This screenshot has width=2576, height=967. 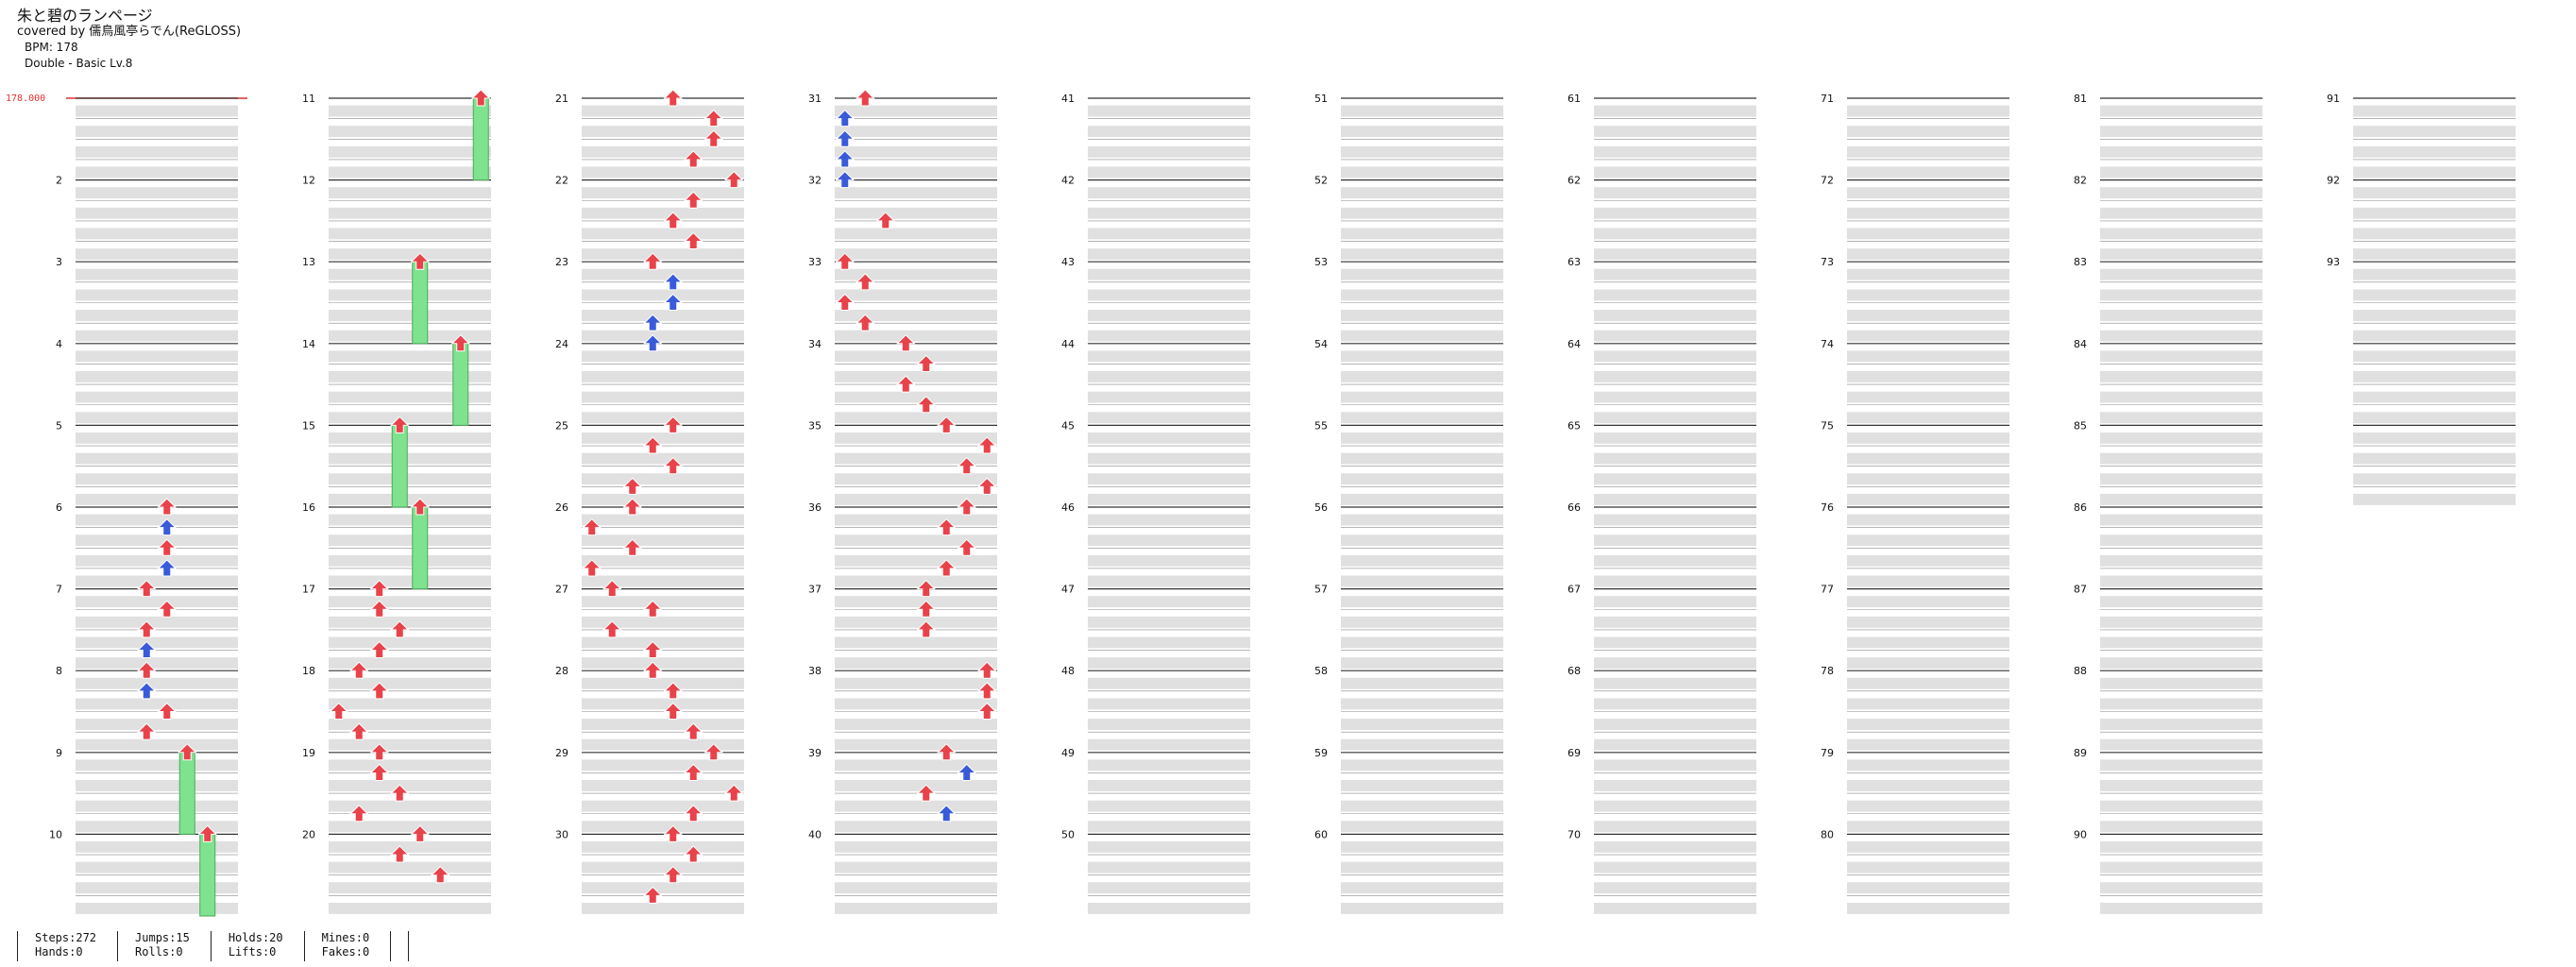 I want to click on measure-label: 90, so click(x=2080, y=834).